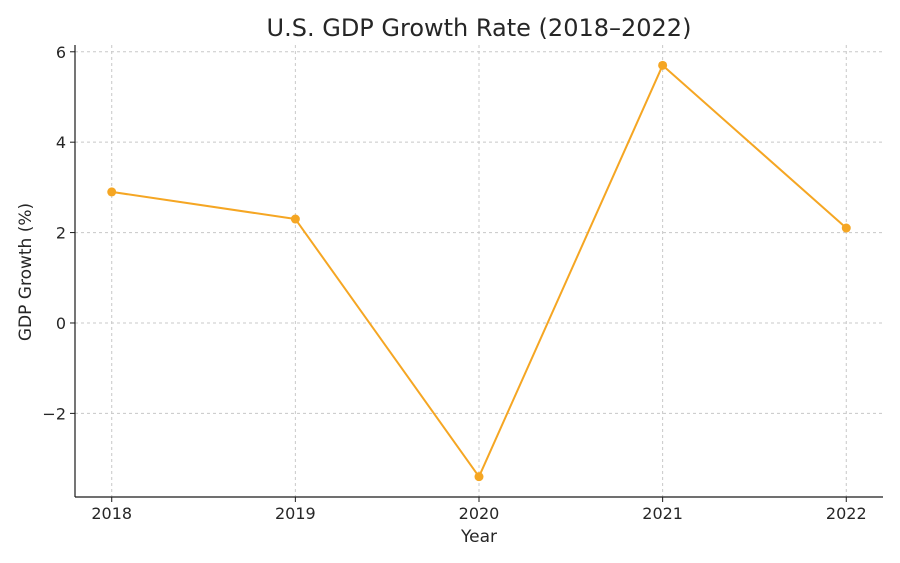  What do you see at coordinates (61, 142) in the screenshot?
I see `y-tick-label: 4` at bounding box center [61, 142].